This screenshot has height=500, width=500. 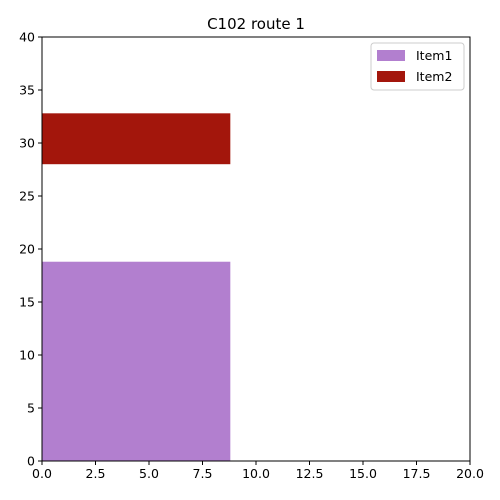 What do you see at coordinates (363, 473) in the screenshot?
I see `x-tick-label: 15.0` at bounding box center [363, 473].